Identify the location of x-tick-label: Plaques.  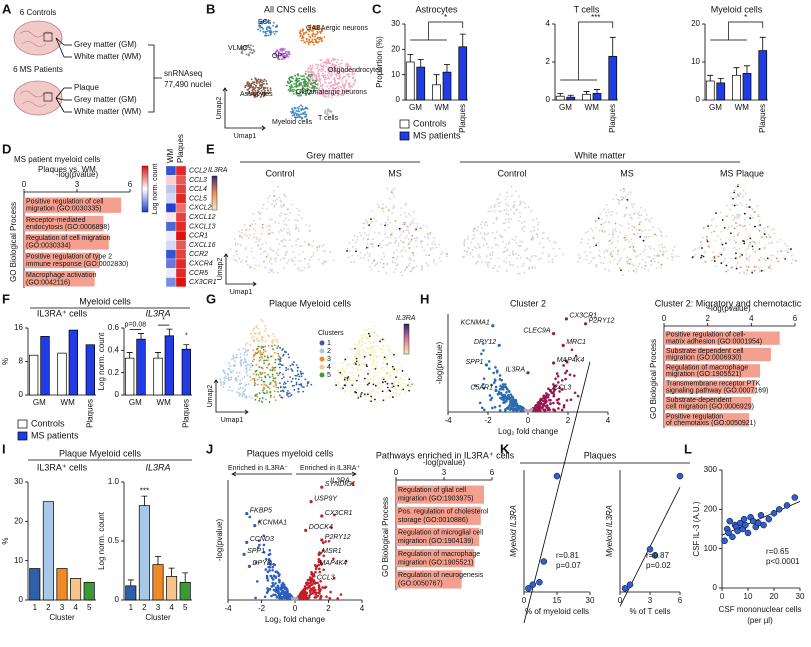
(612, 118).